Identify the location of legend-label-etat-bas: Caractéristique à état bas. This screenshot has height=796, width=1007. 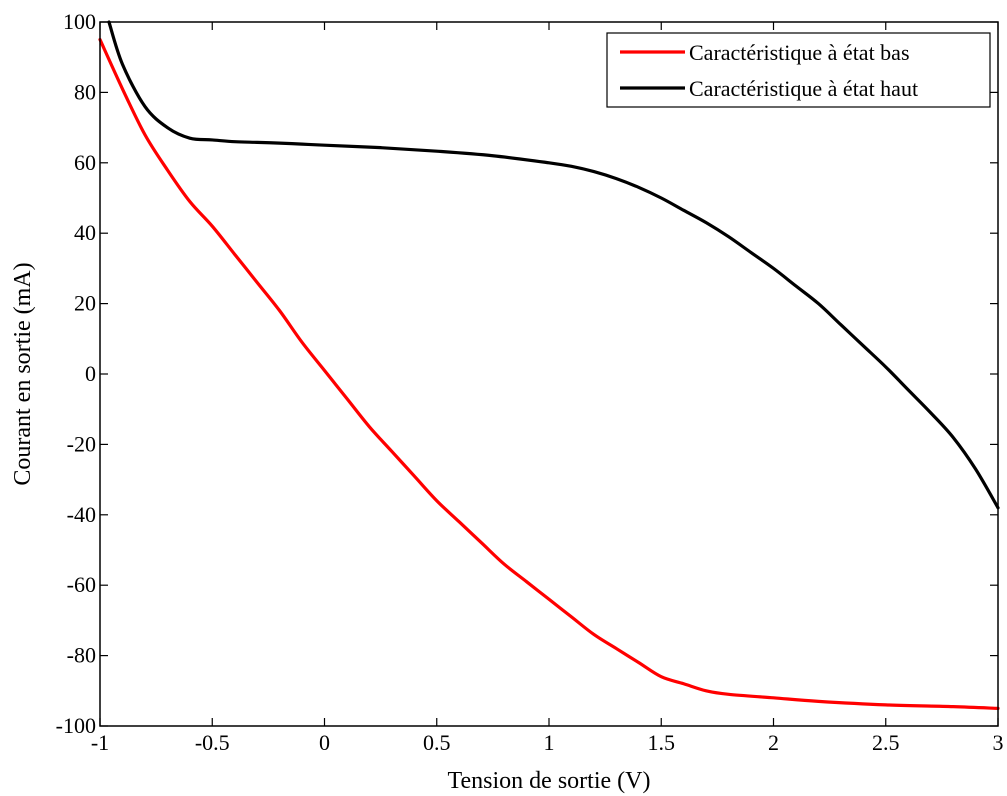
(799, 52).